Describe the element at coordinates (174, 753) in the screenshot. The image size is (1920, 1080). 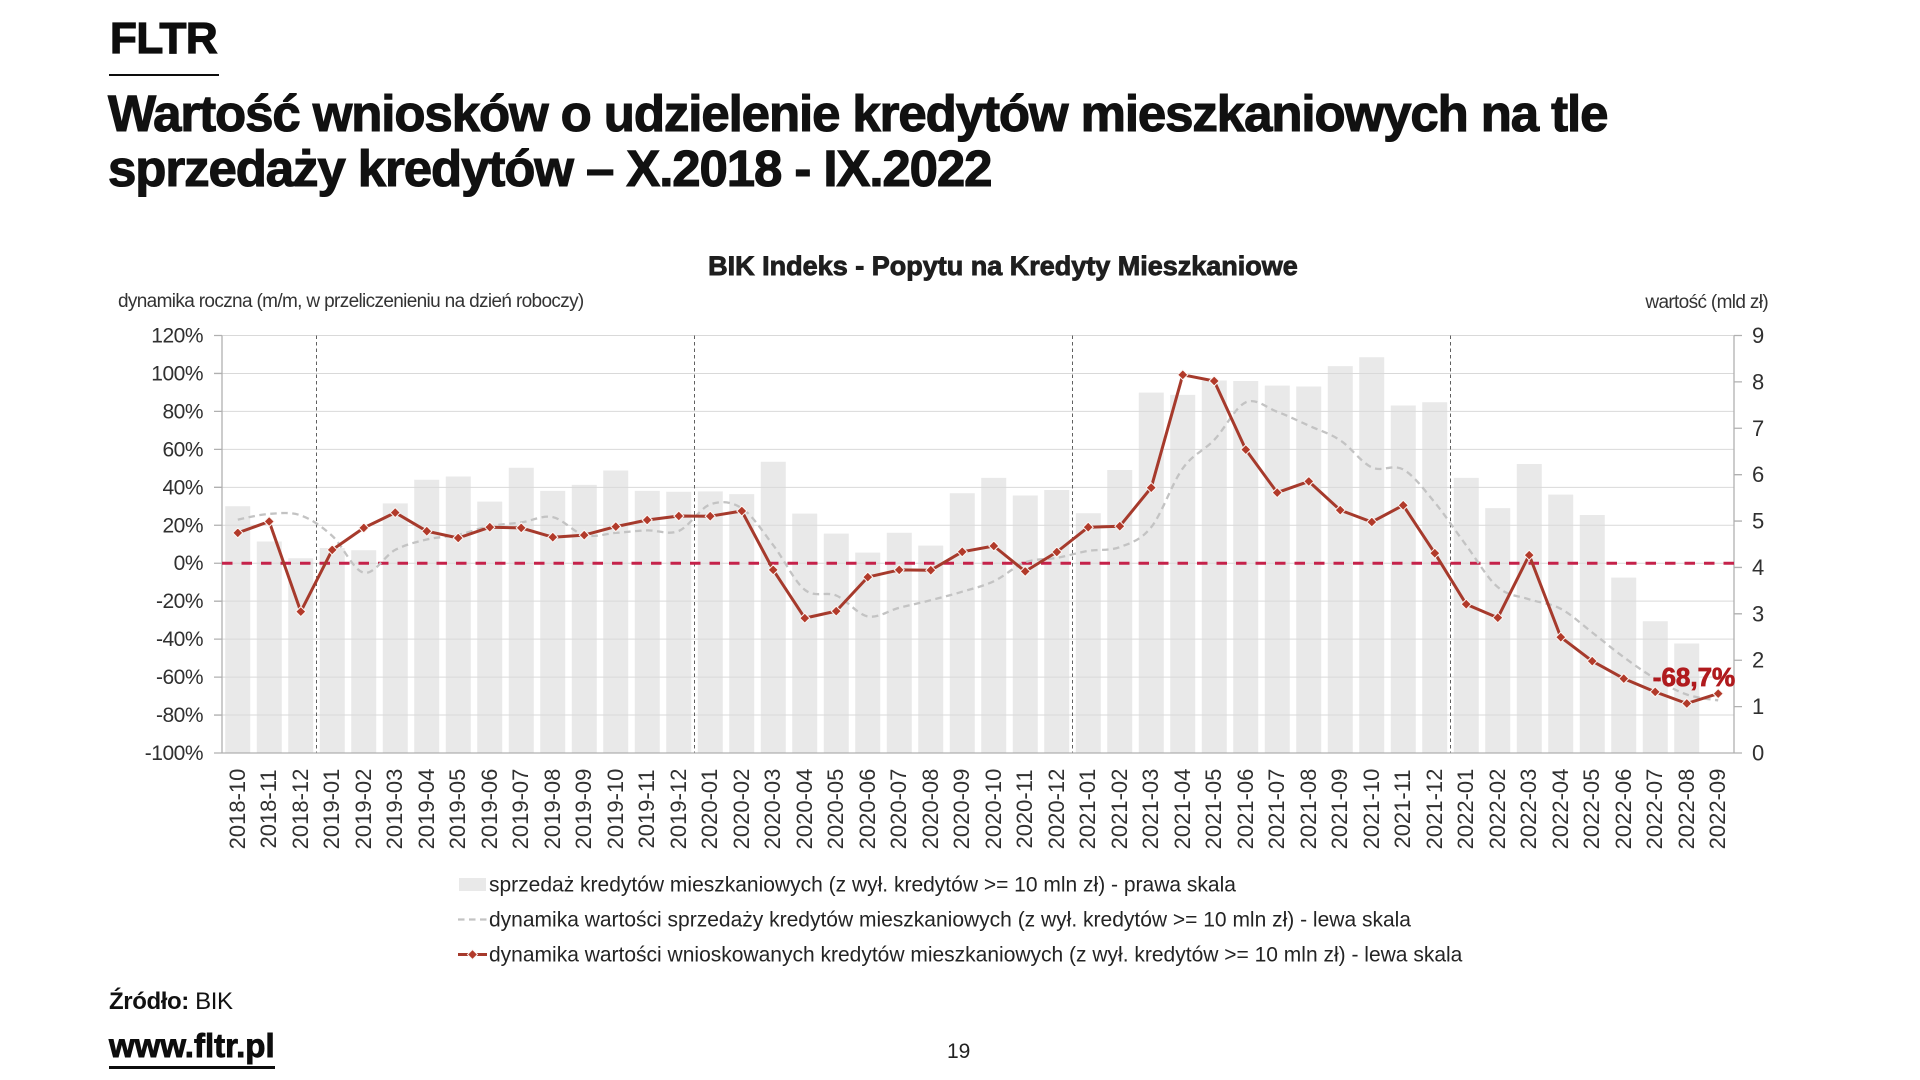
I see `svg-text: -100%` at that location.